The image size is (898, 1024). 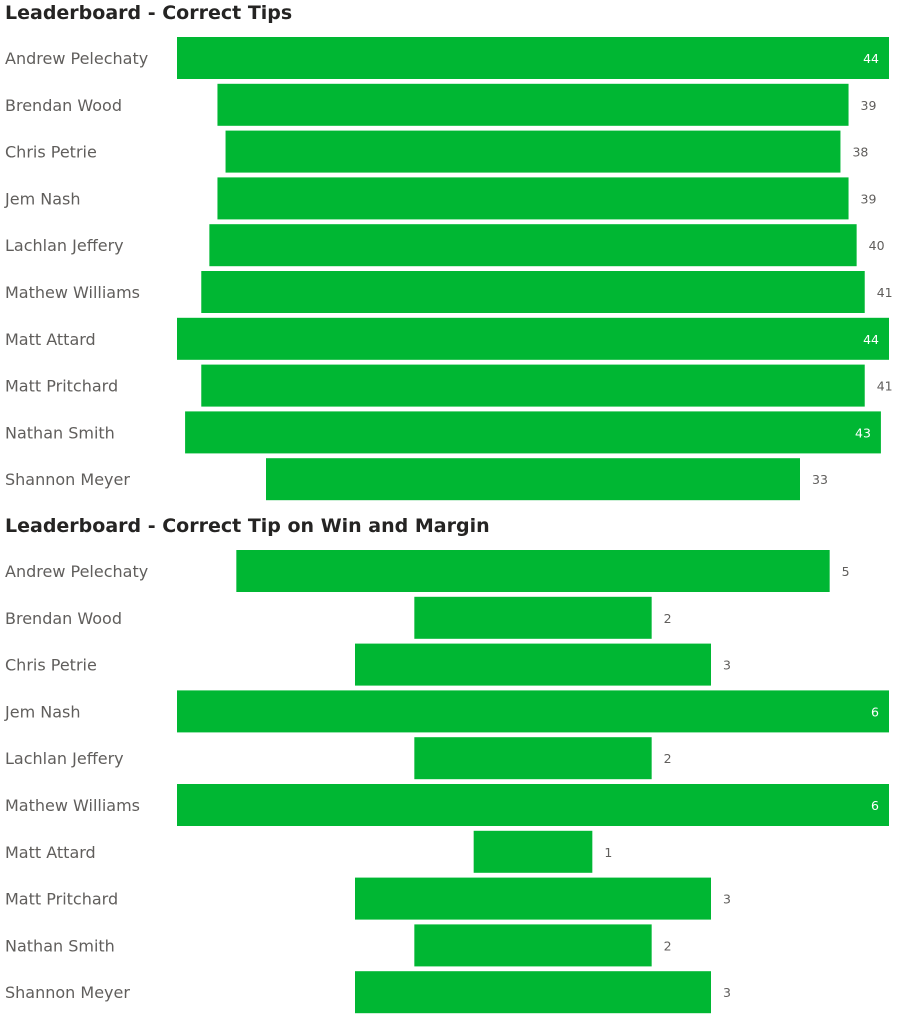 What do you see at coordinates (149, 13) in the screenshot?
I see `chart-1-title: Leaderboard - Correct Tips` at bounding box center [149, 13].